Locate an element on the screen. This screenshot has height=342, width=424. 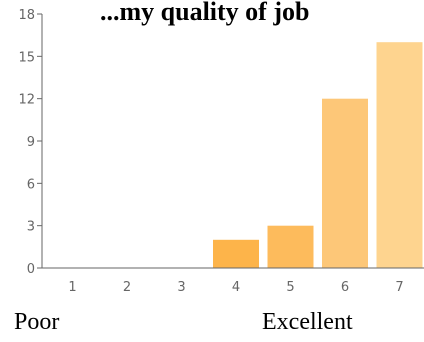
x-tick-label-4: 4 is located at coordinates (236, 287).